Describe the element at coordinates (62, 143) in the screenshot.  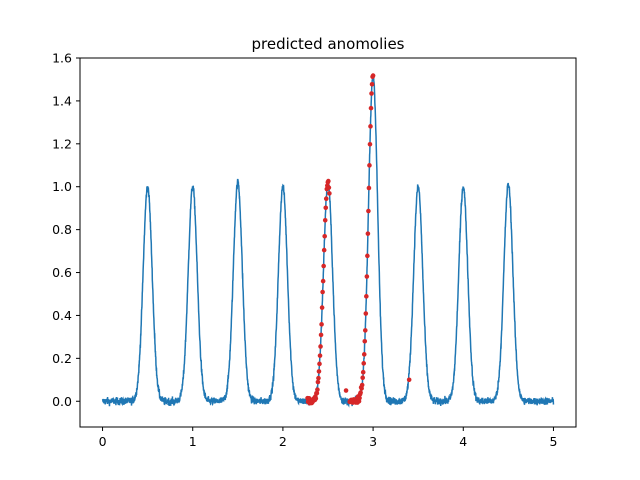
I see `y-tick-label: 1.2` at that location.